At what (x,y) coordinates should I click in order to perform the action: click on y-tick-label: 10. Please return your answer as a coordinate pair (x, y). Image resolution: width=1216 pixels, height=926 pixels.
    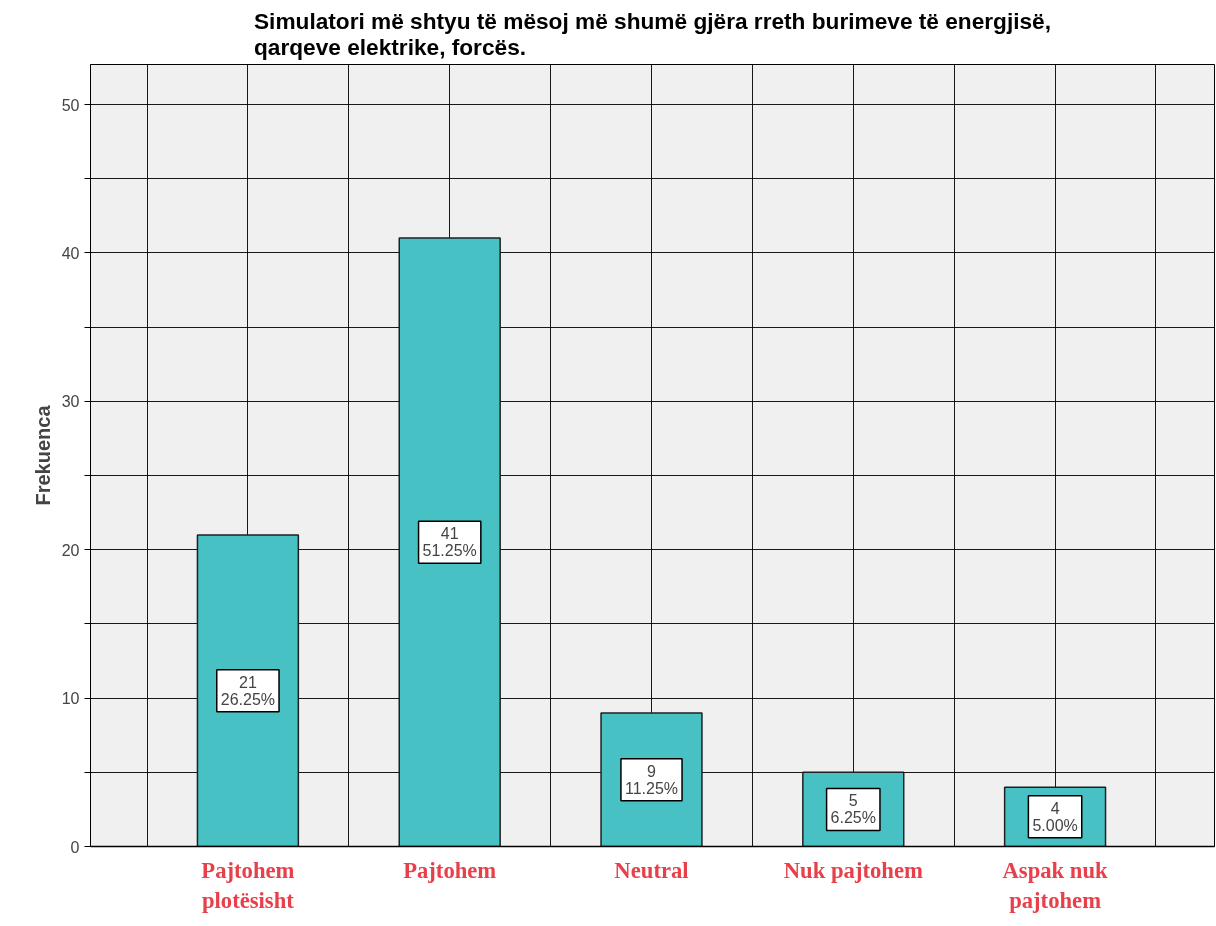
    Looking at the image, I should click on (70, 699).